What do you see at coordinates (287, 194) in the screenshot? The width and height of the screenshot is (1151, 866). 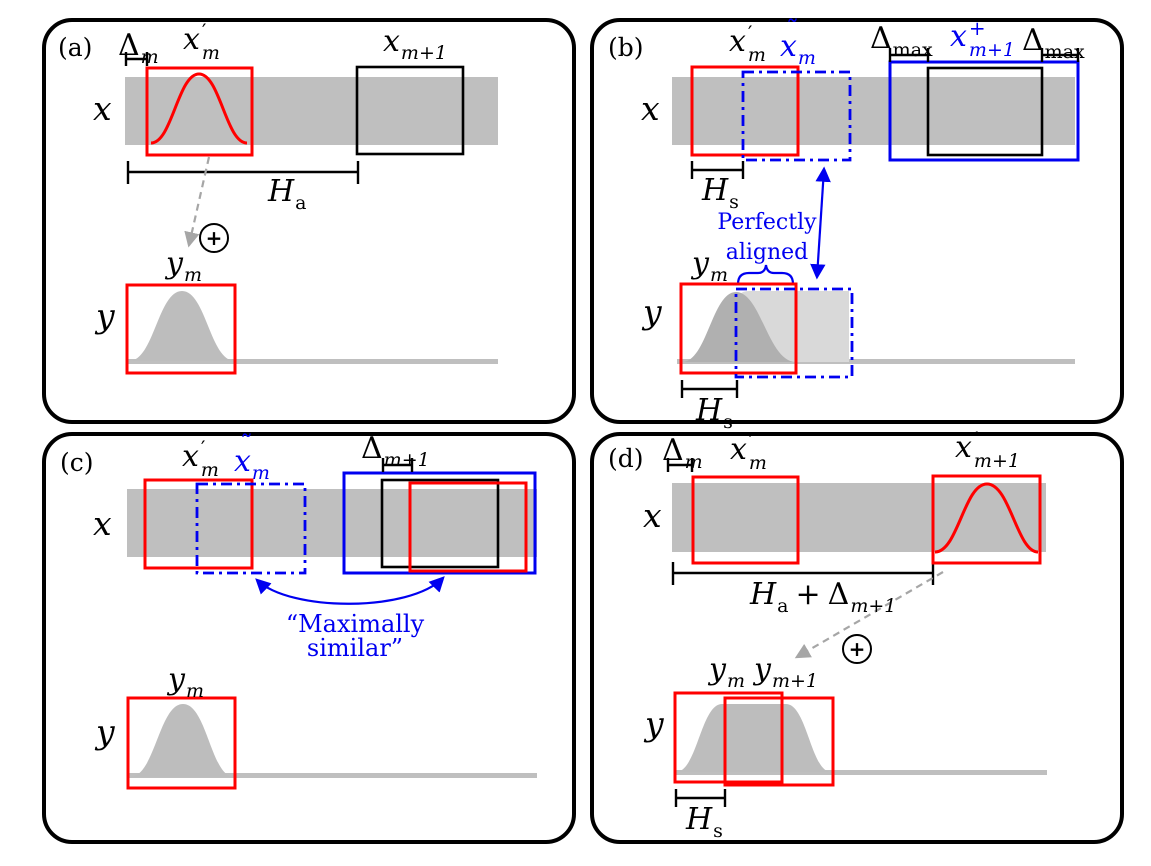 I see `label-h-a: Ha` at bounding box center [287, 194].